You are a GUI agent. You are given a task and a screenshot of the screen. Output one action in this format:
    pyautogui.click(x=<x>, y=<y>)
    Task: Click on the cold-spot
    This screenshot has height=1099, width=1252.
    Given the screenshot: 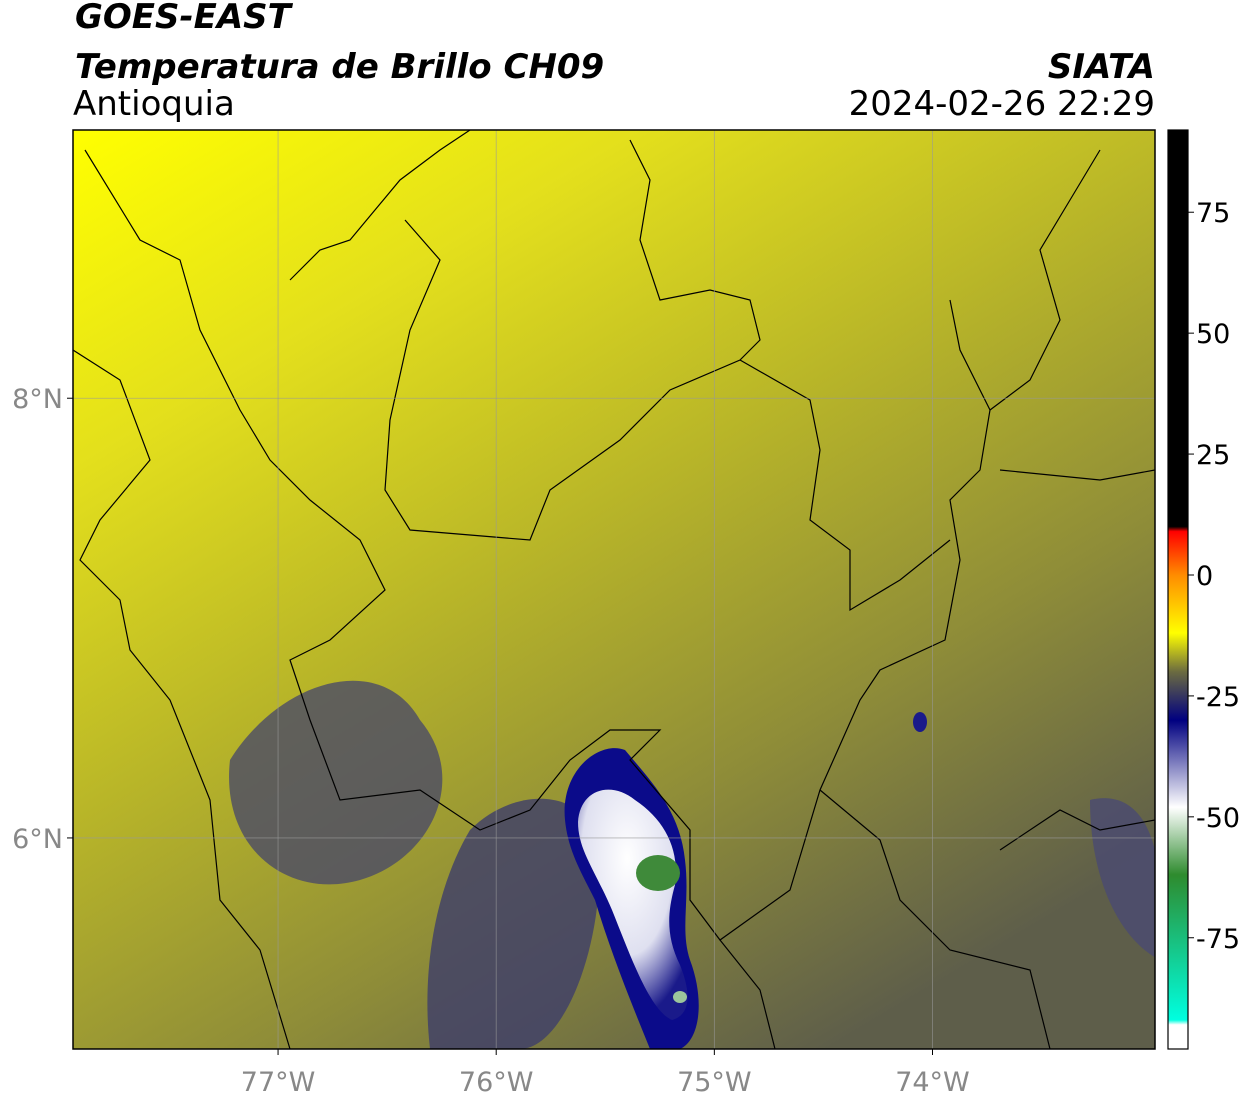 What is the action you would take?
    pyautogui.click(x=920, y=722)
    